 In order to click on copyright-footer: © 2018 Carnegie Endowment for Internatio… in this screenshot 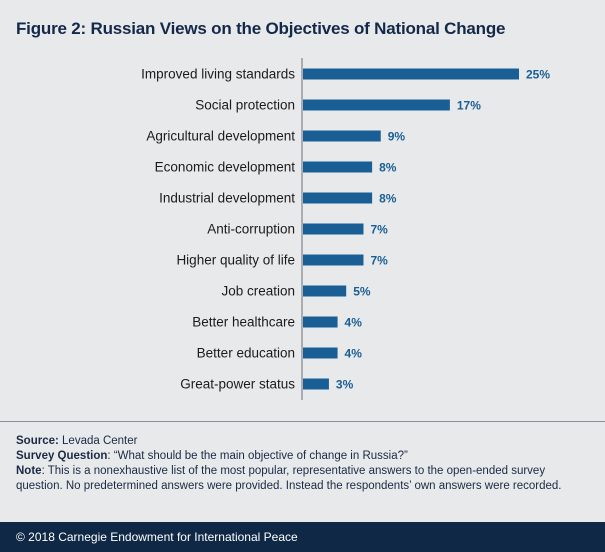, I will do `click(302, 537)`.